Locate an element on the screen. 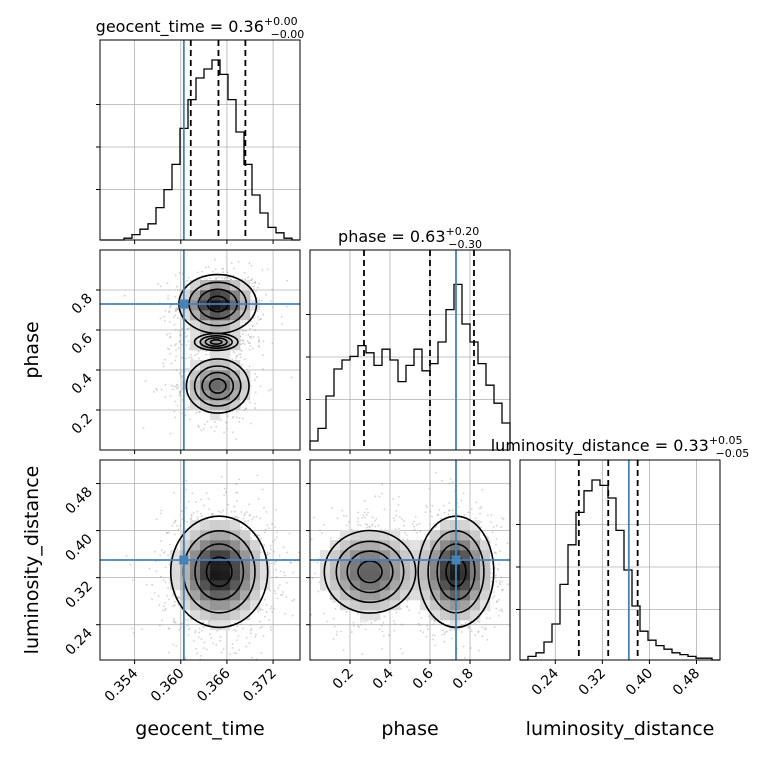 The height and width of the screenshot is (760, 760). truth-marker is located at coordinates (184, 304).